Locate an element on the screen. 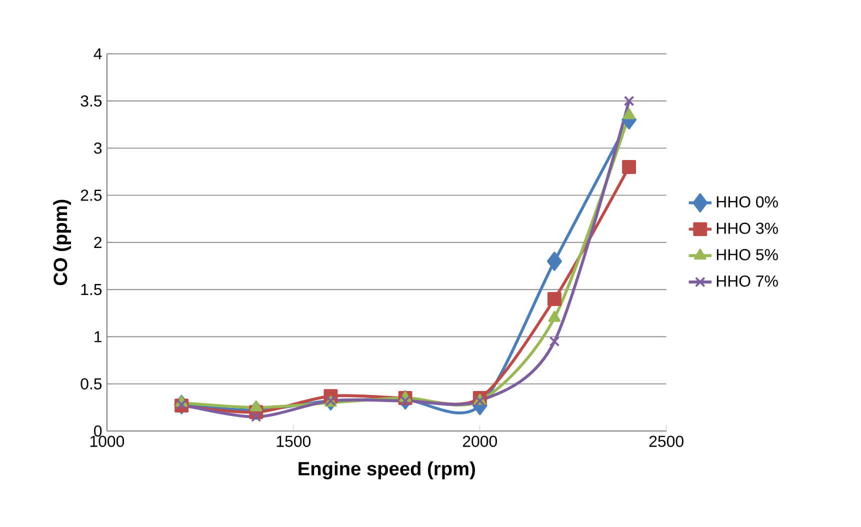 The width and height of the screenshot is (861, 527). y-tick-label: 3.5 is located at coordinates (91, 101).